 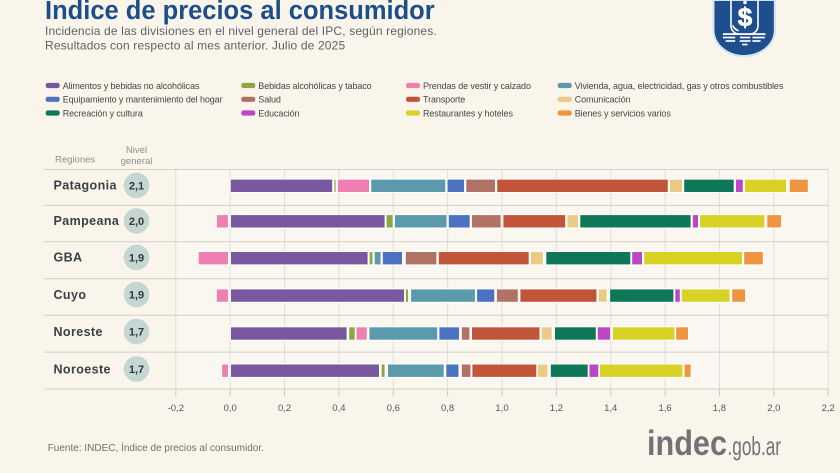 What do you see at coordinates (393, 408) in the screenshot?
I see `svg-text: 0,6` at bounding box center [393, 408].